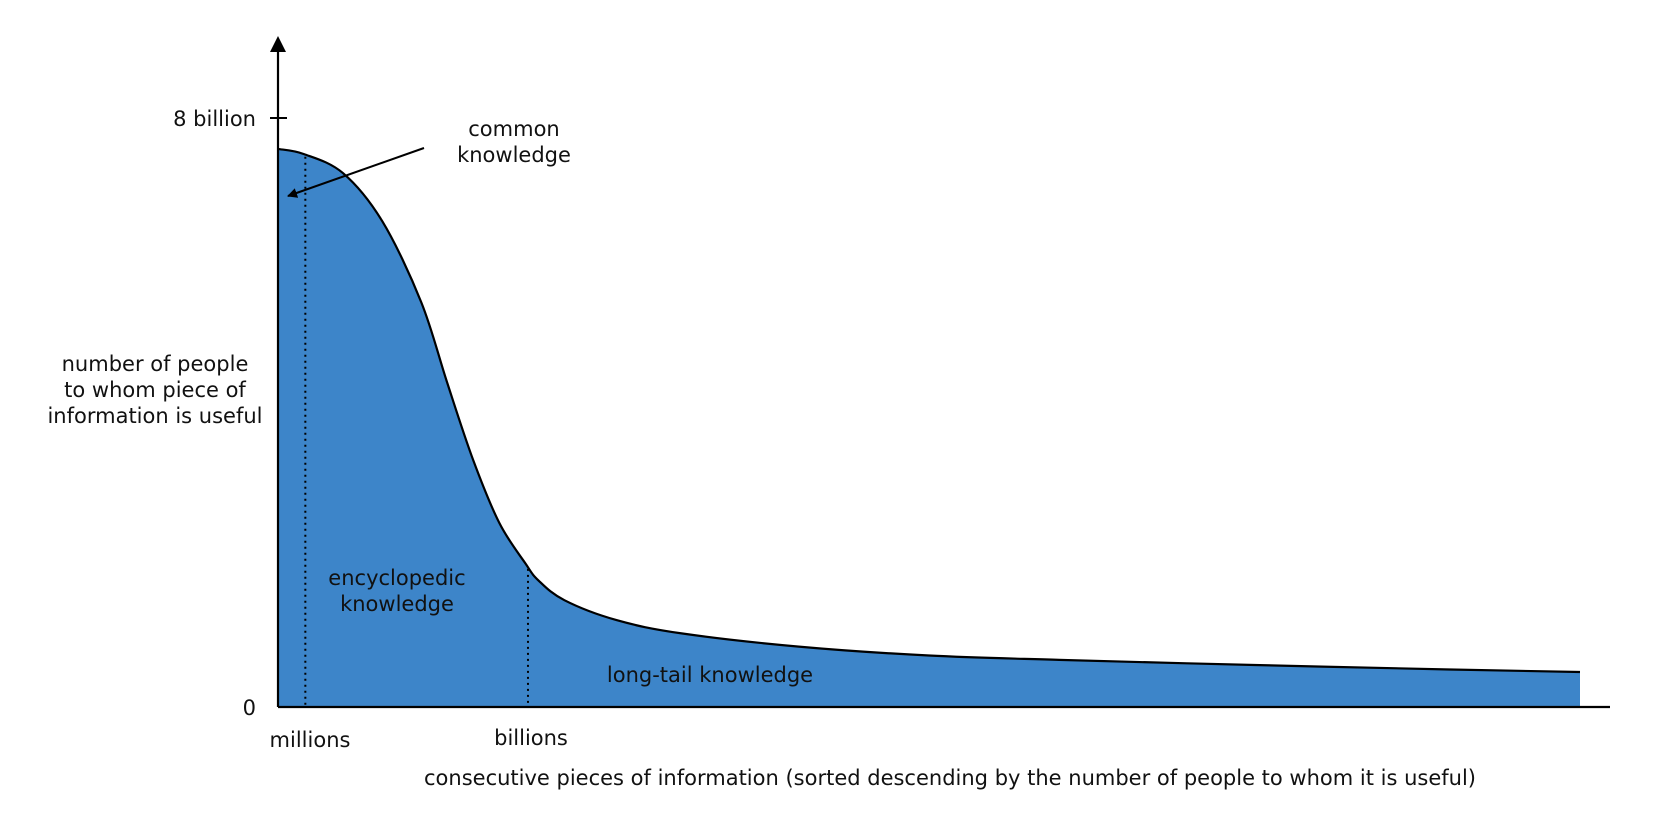 The height and width of the screenshot is (813, 1658). I want to click on annotation-encyclopedic-knowledge-line-0: encyclopedic, so click(396, 578).